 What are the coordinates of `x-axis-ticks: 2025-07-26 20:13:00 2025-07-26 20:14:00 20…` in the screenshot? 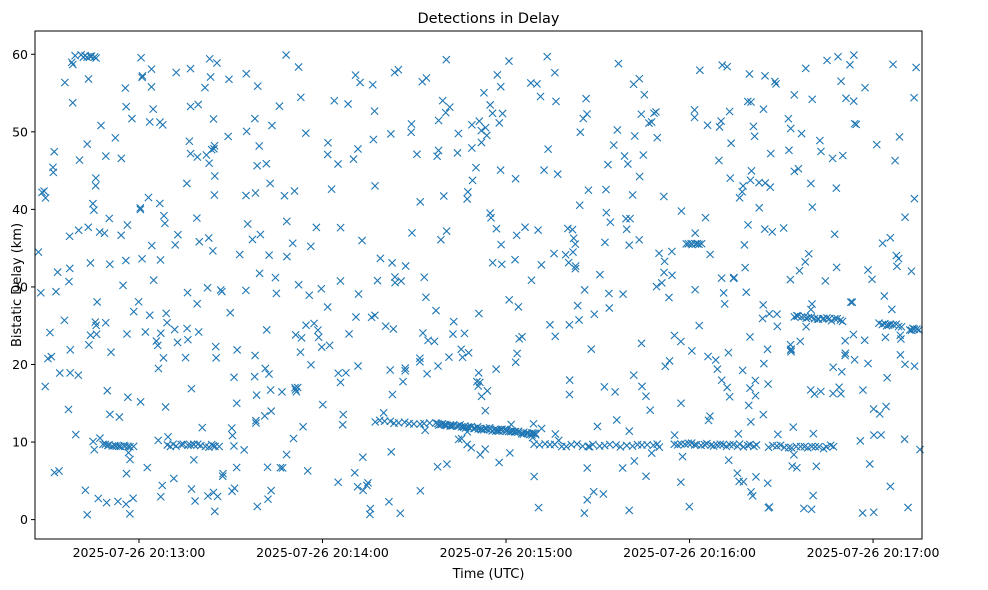 It's located at (506, 549).